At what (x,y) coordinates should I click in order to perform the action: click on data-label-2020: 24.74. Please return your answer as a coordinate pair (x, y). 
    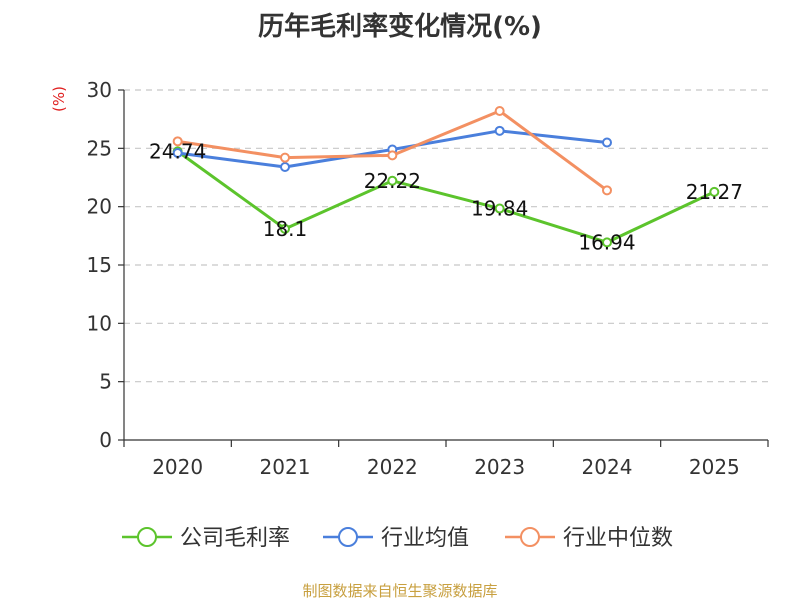
    Looking at the image, I should click on (177, 151).